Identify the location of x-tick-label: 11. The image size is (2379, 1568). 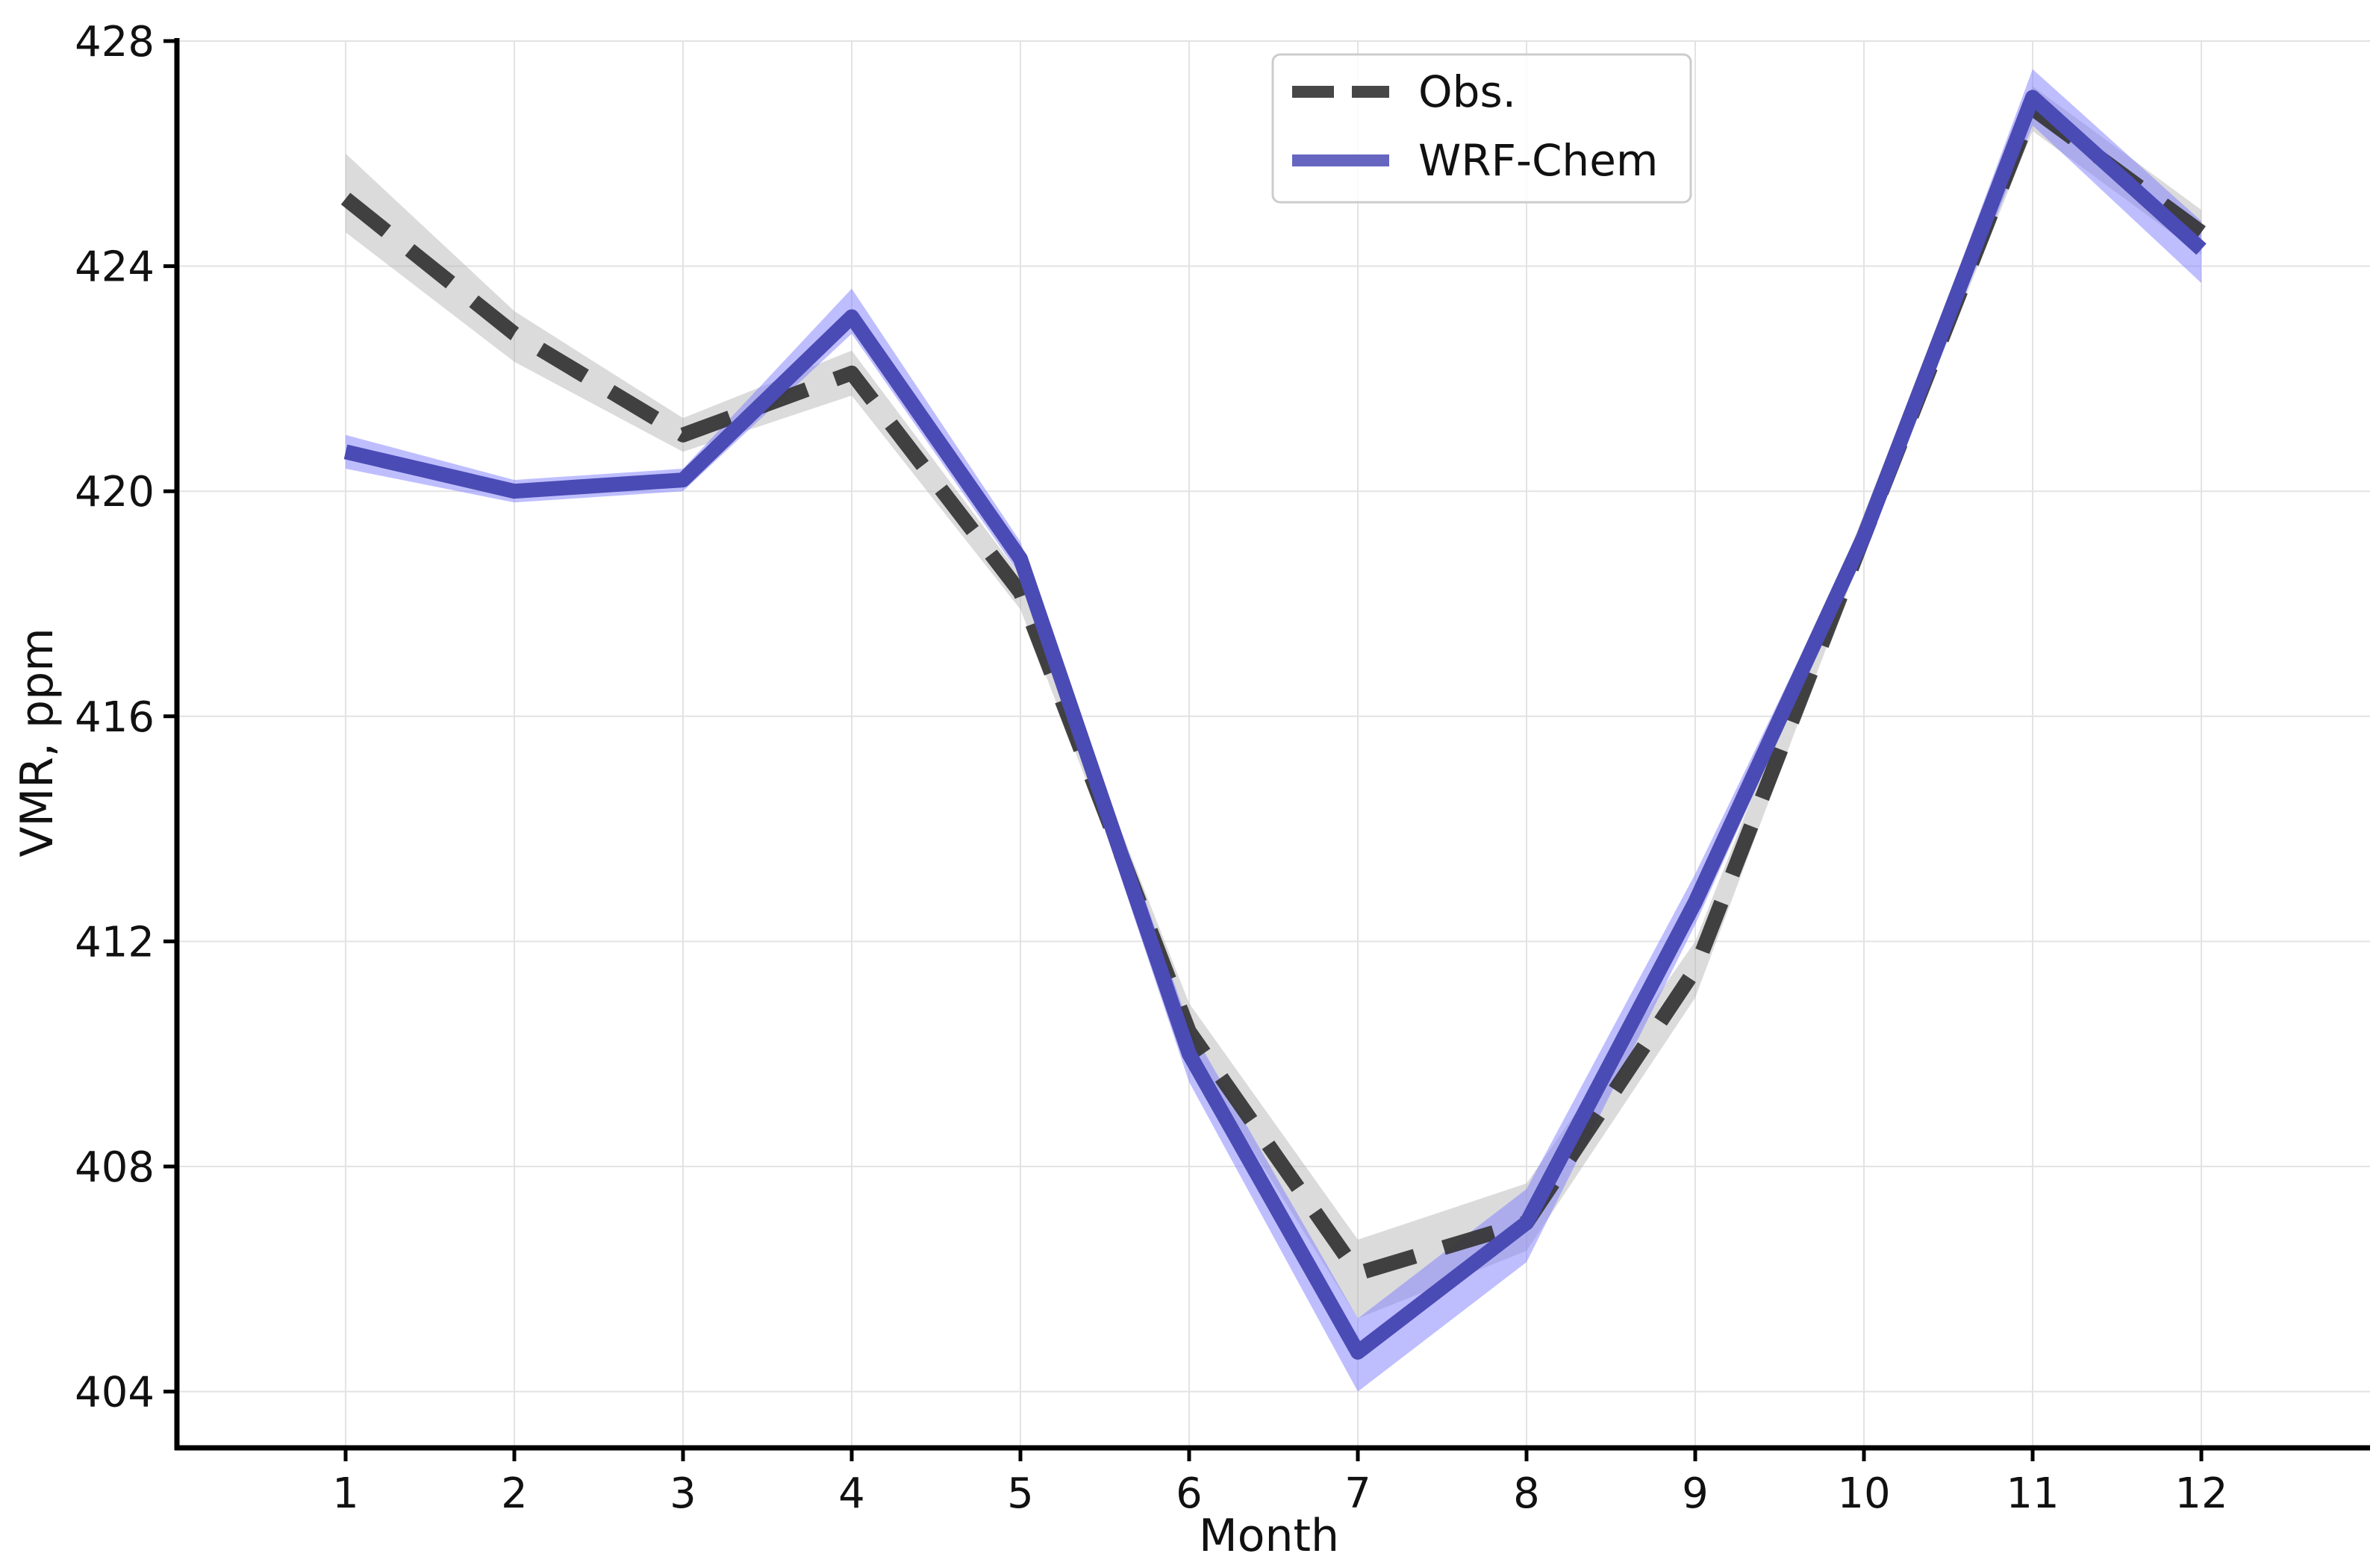
(2033, 1494).